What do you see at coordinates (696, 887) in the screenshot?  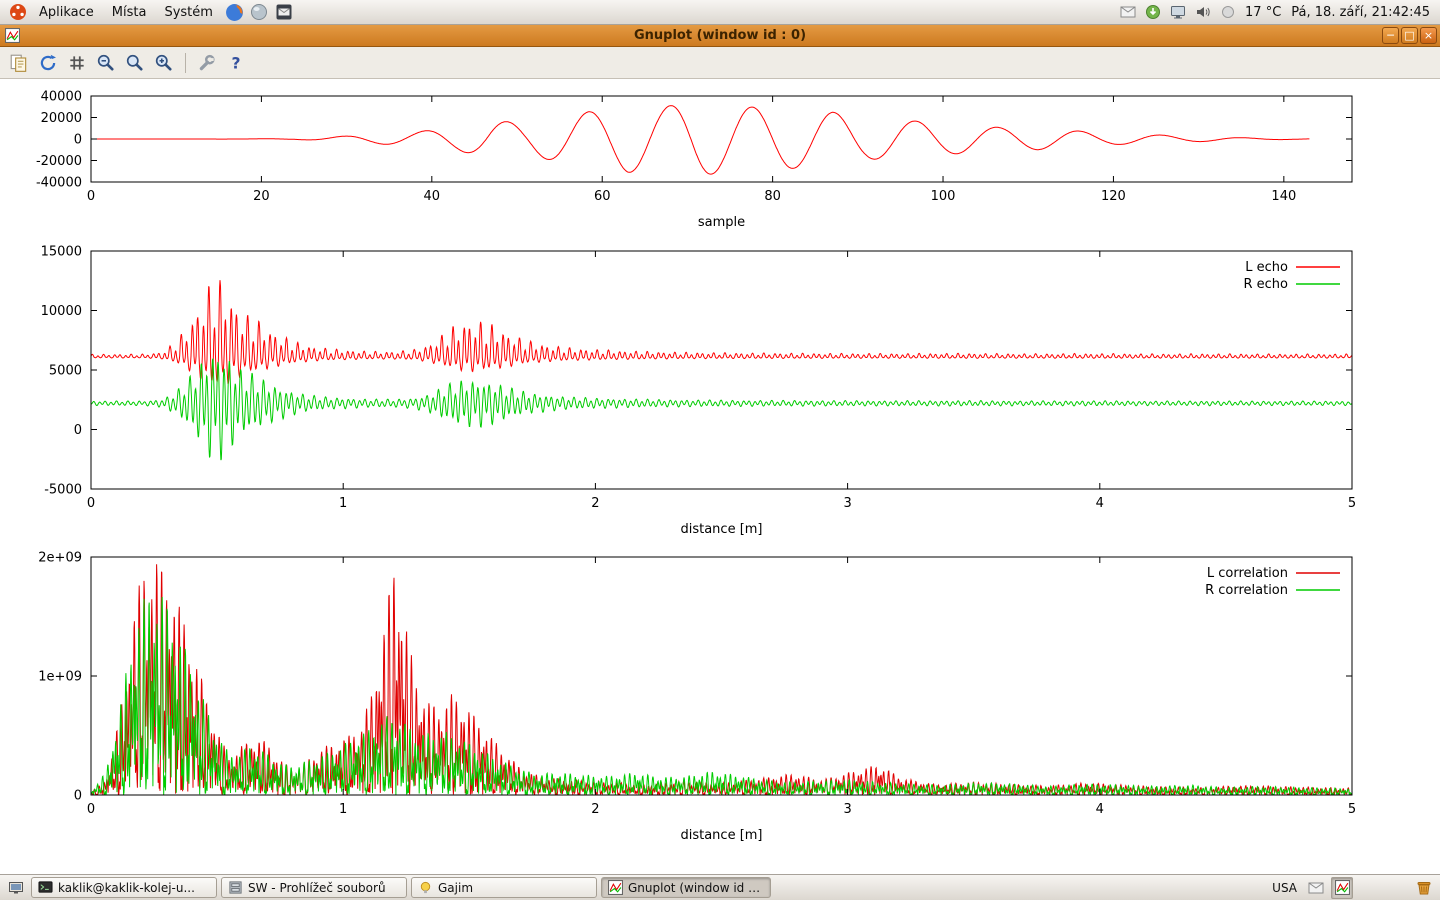 I see `task-label: Gnuplot (window id : 0)` at bounding box center [696, 887].